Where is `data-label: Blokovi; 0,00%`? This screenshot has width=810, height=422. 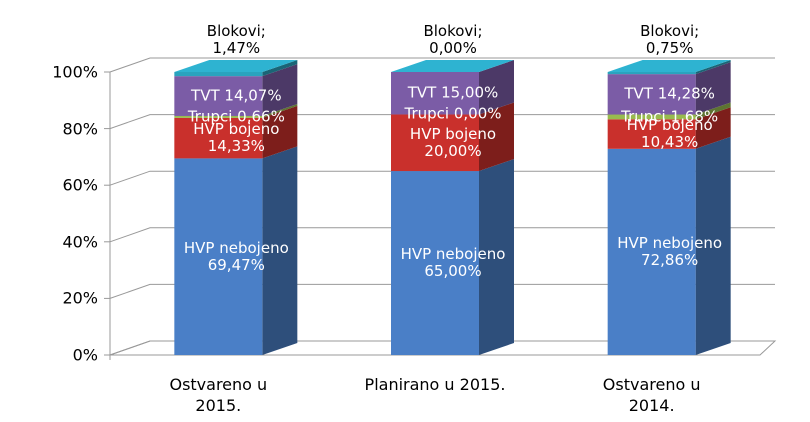
data-label: Blokovi; 0,00% is located at coordinates (453, 39).